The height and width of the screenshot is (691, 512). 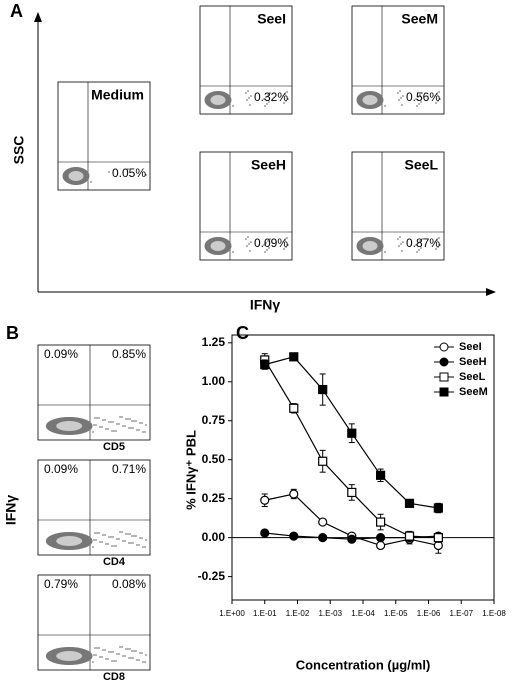 What do you see at coordinates (265, 613) in the screenshot?
I see `x-tick-label: 1.E-01` at bounding box center [265, 613].